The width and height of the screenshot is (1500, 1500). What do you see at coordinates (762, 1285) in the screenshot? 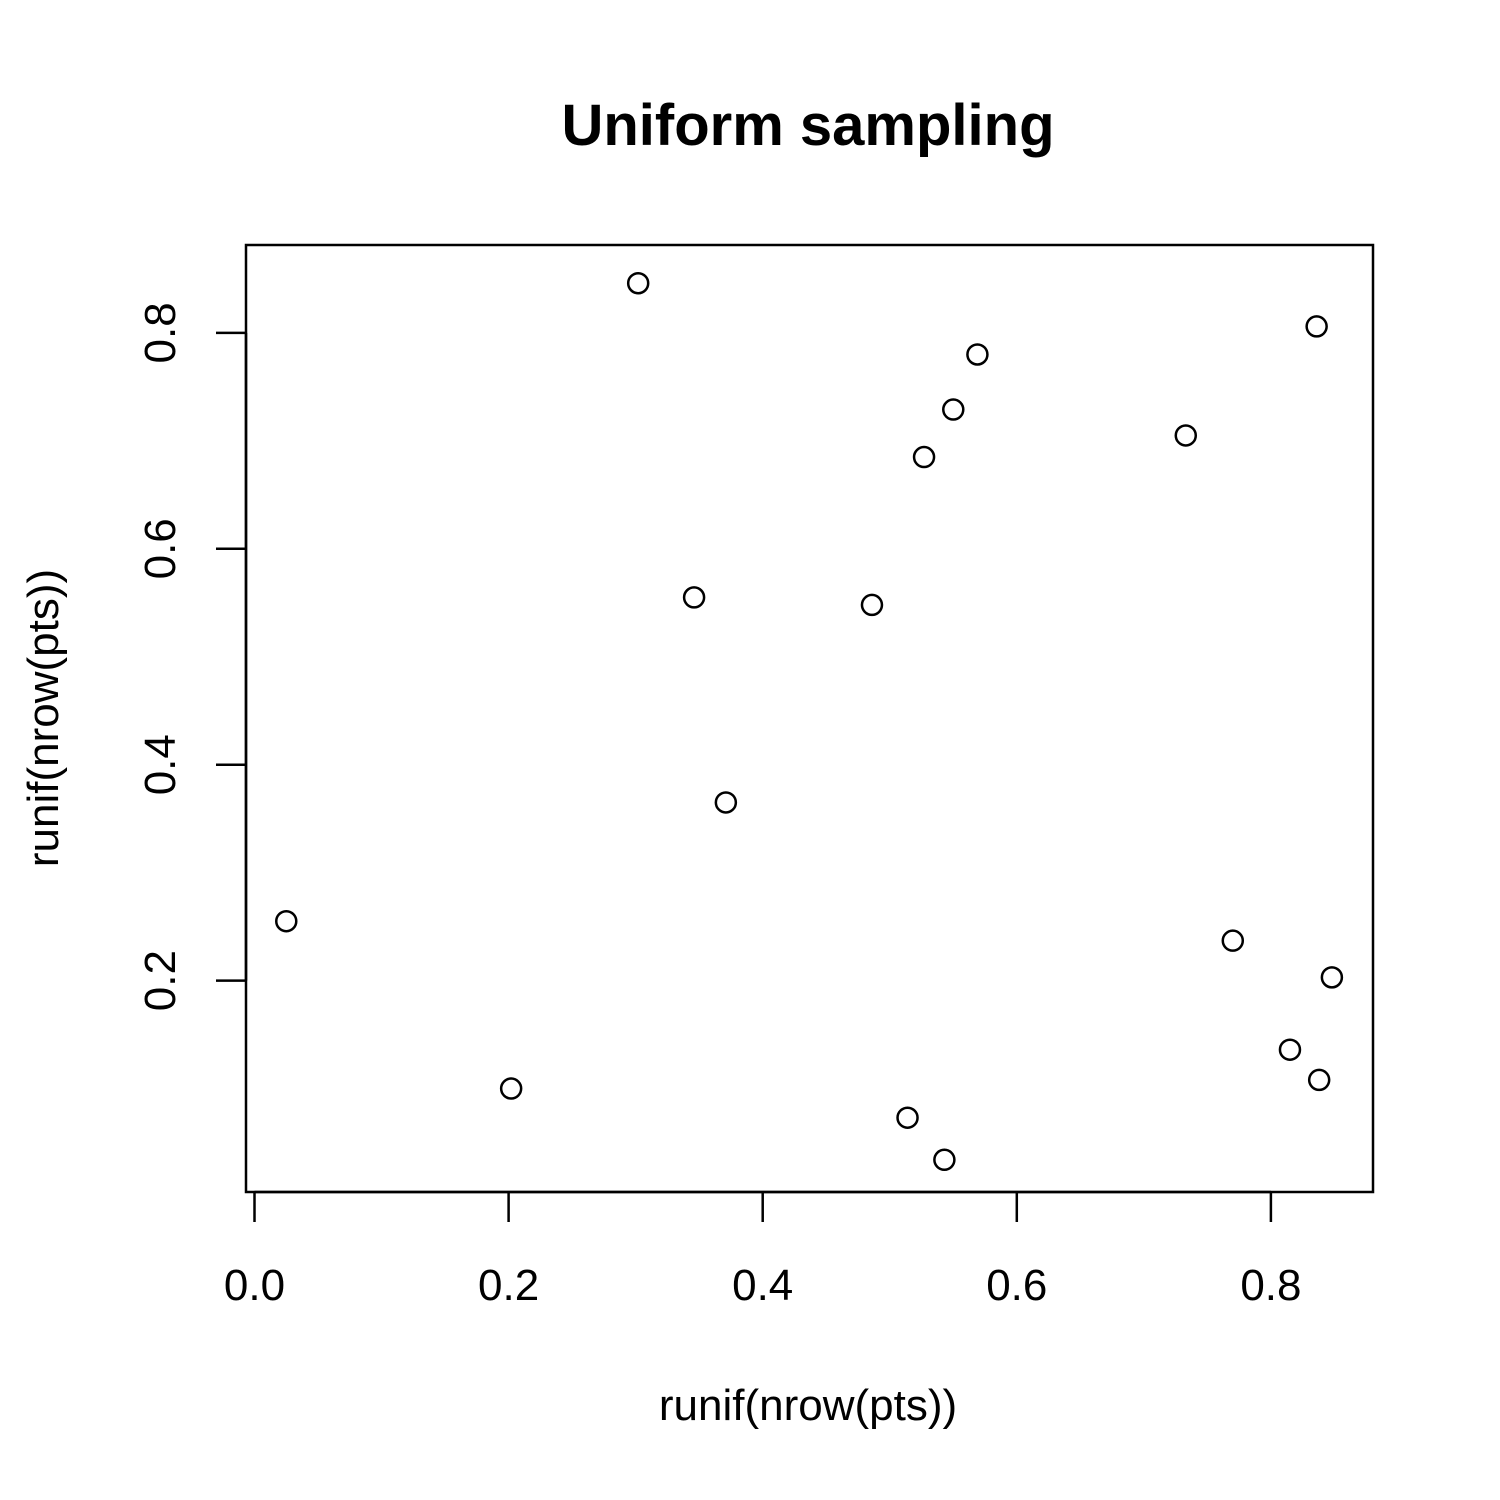
I see `x-tick-label: 0.4` at bounding box center [762, 1285].